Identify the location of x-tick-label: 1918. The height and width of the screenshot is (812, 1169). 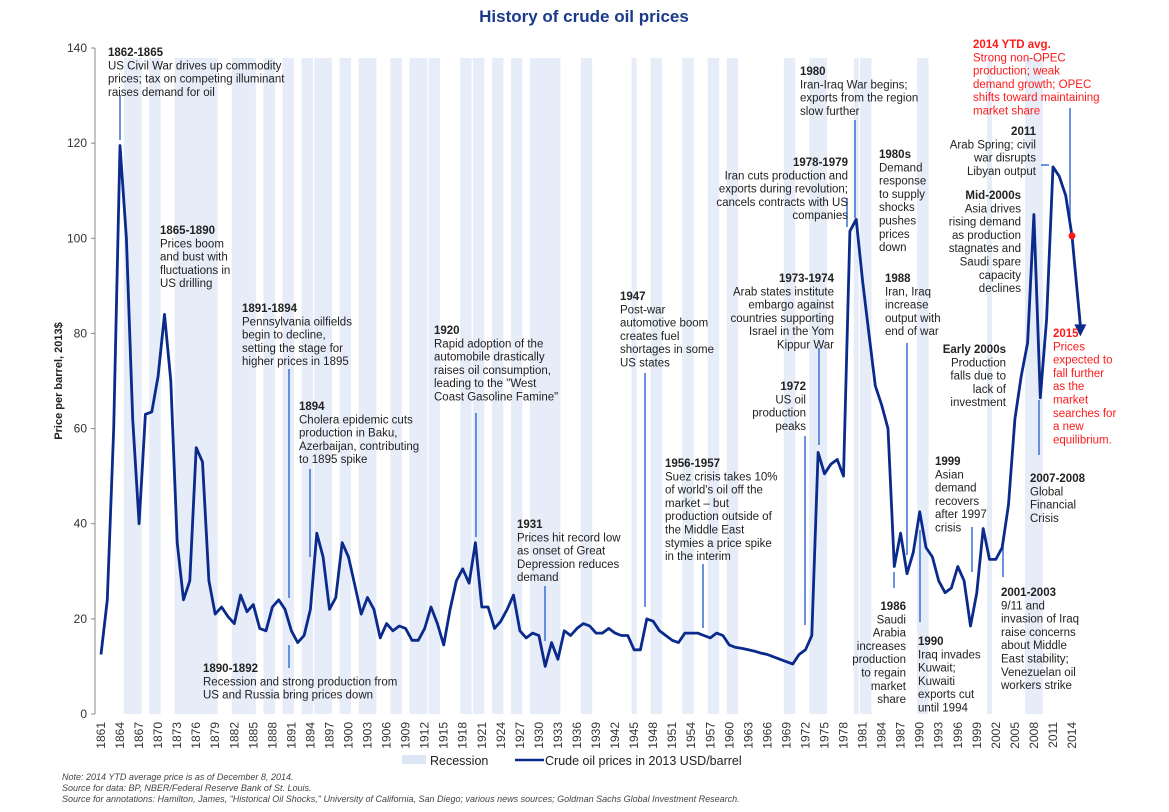
(463, 735).